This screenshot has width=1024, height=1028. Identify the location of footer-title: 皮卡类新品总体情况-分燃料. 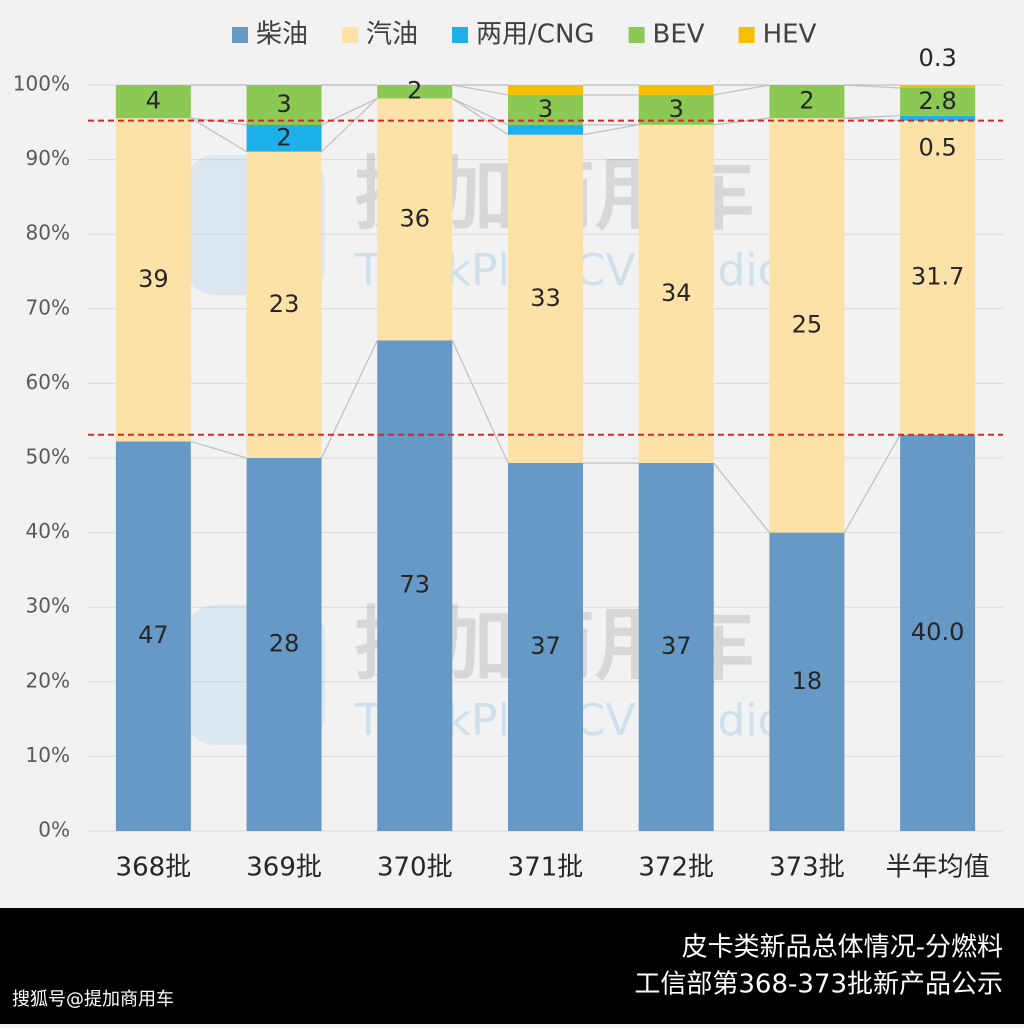
(842, 948).